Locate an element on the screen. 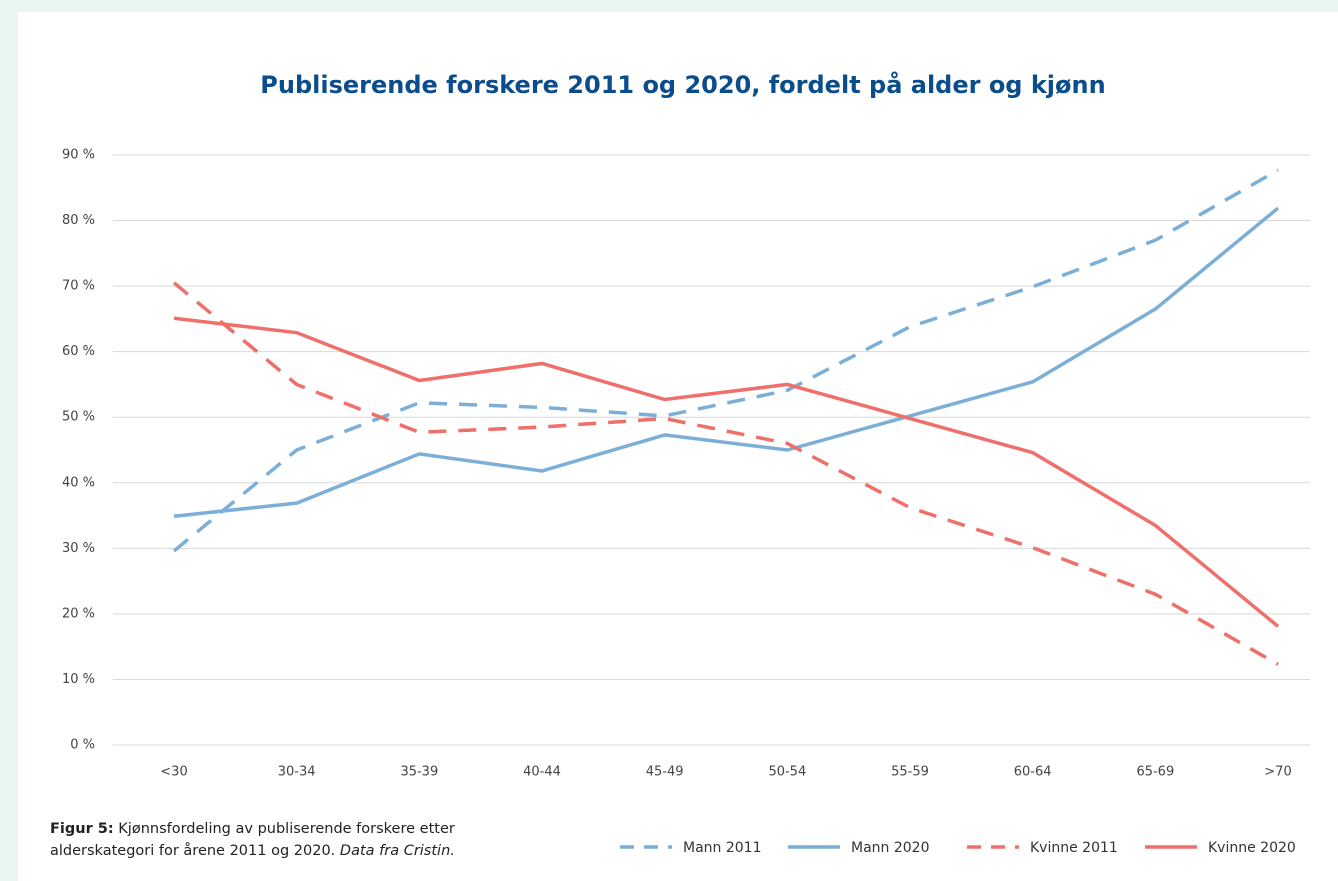 The image size is (1338, 881). x-tick-label: >70 is located at coordinates (1277, 772).